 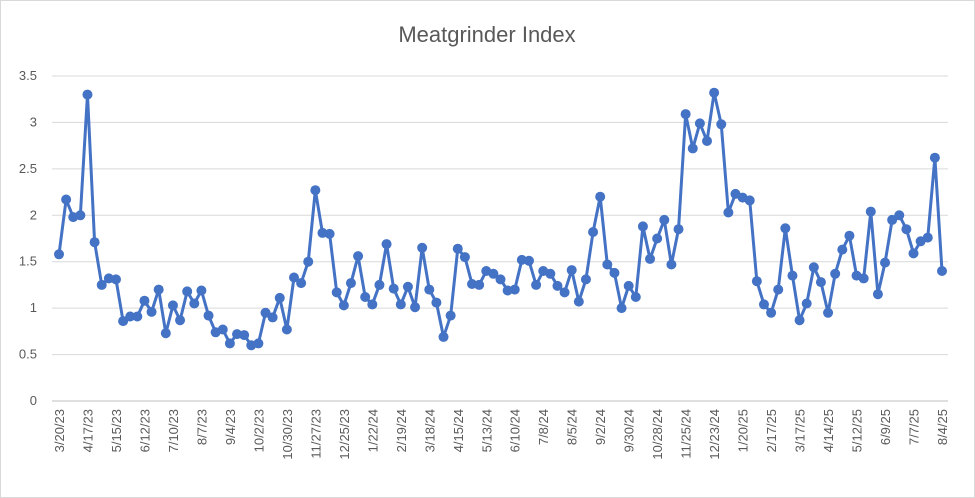 What do you see at coordinates (885, 427) in the screenshot?
I see `x-tick-label: 6/9/25` at bounding box center [885, 427].